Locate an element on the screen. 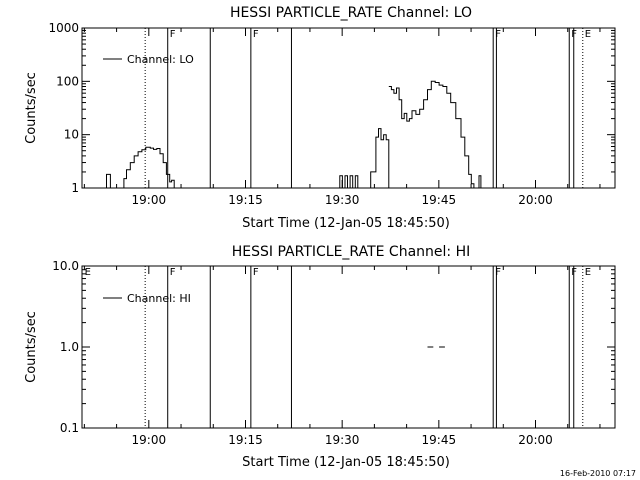  chart-hi-marker-label-0: E is located at coordinates (88, 272).